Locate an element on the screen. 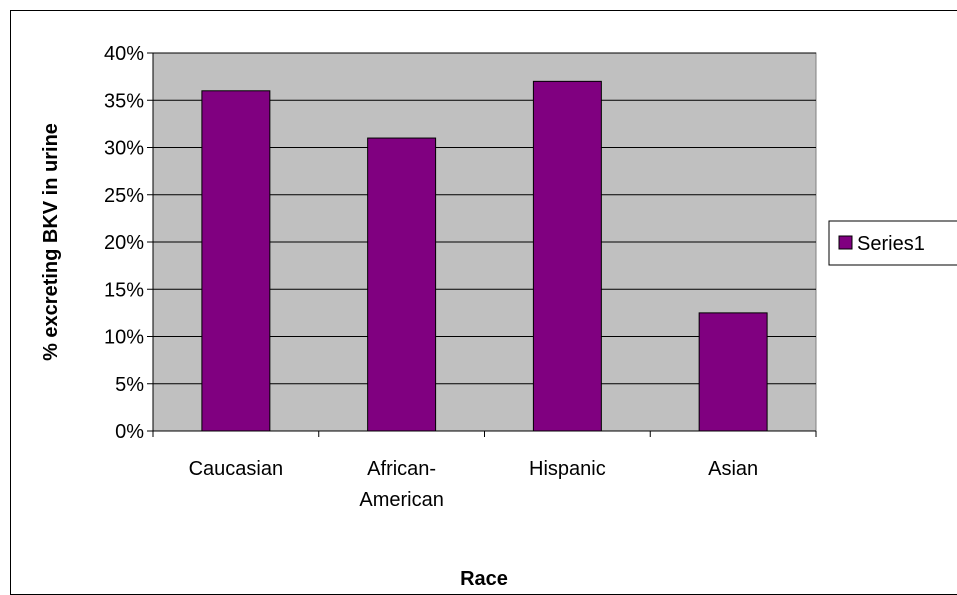  y-axis-title: % excreting BKV in urine is located at coordinates (51, 242).